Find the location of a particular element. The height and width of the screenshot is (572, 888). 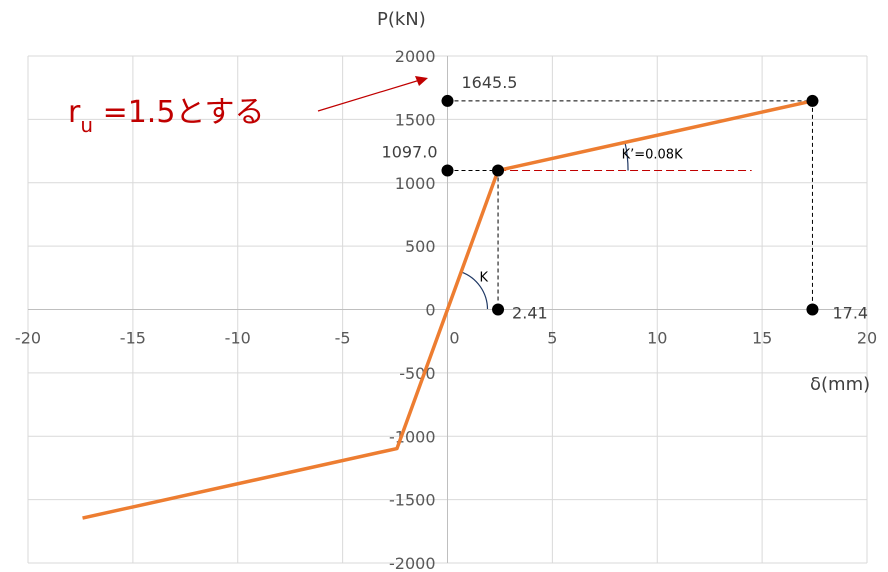

x-tick-label: 15 is located at coordinates (762, 338).